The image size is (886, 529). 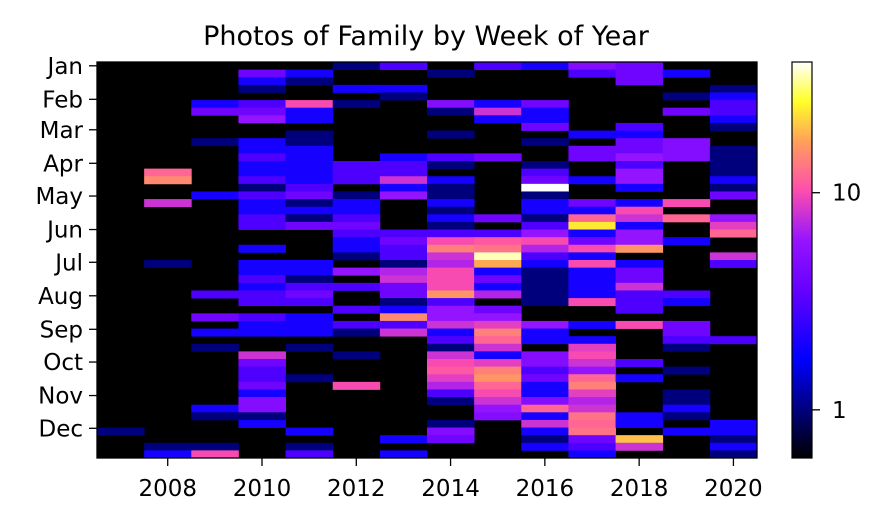 I want to click on x-tick-label: 2018, so click(x=639, y=489).